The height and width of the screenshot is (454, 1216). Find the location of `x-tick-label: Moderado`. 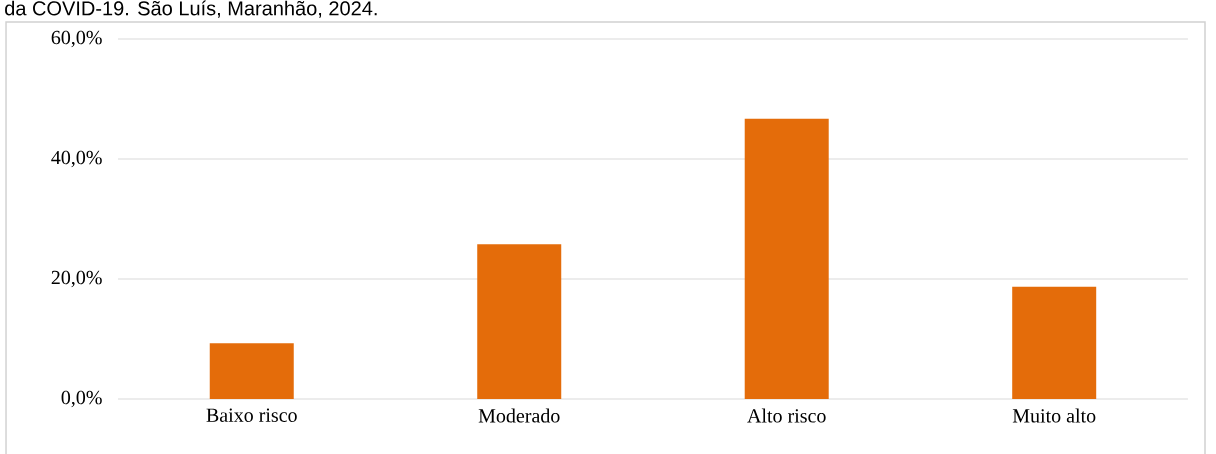

x-tick-label: Moderado is located at coordinates (519, 415).